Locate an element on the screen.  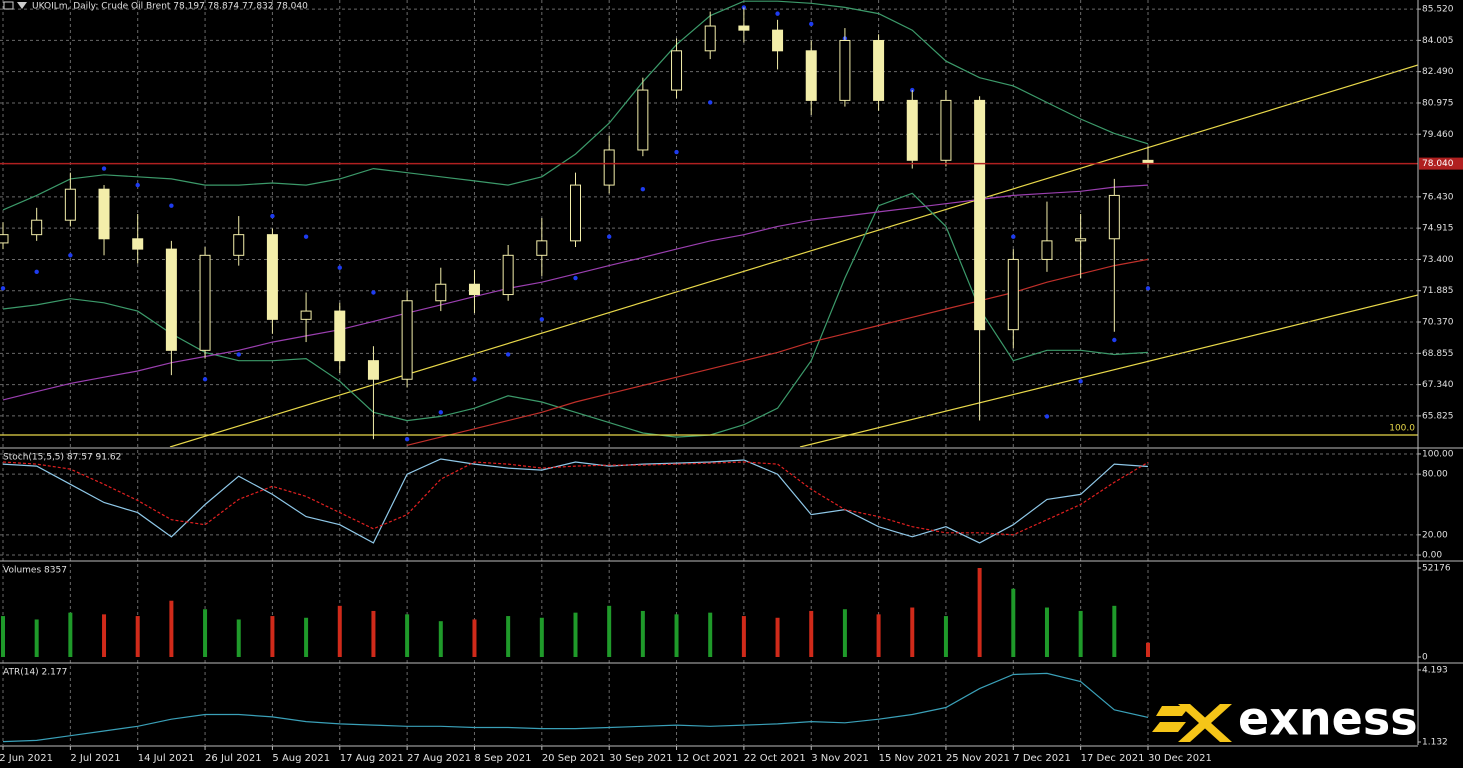
y-tick-label: 70.370 is located at coordinates (1438, 323).